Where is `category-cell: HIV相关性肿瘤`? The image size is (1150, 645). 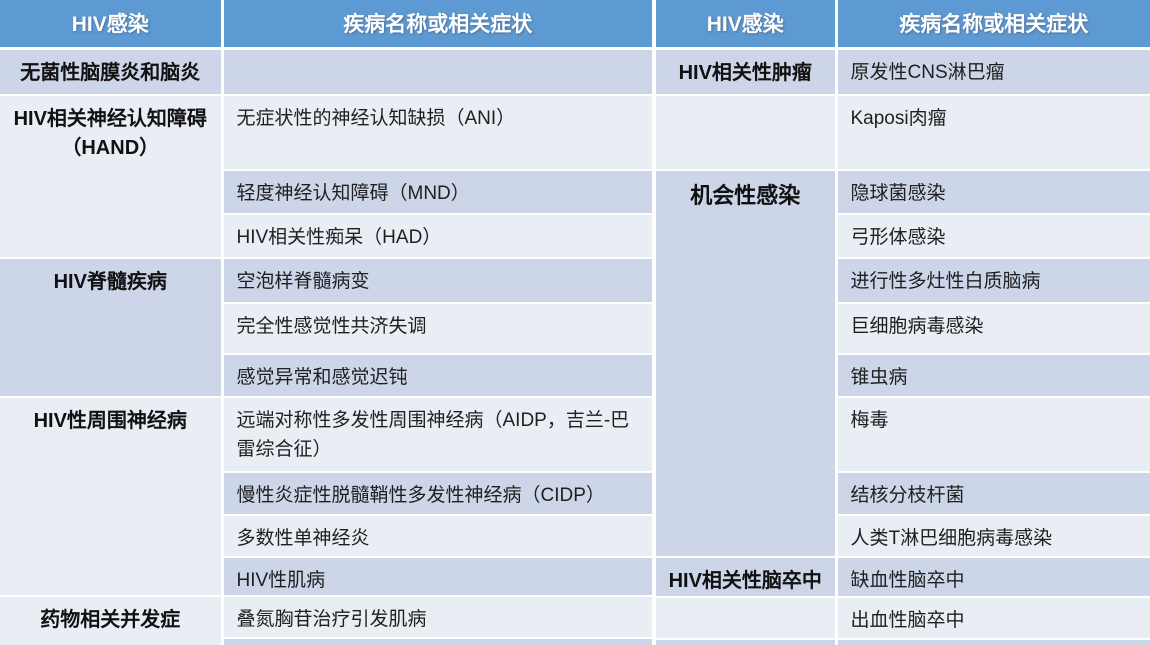 category-cell: HIV相关性肿瘤 is located at coordinates (746, 71).